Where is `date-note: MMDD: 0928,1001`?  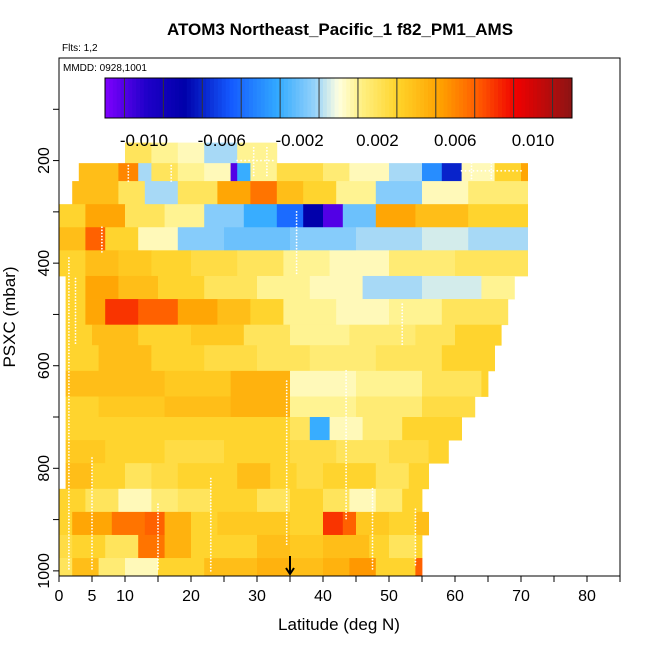
date-note: MMDD: 0928,1001 is located at coordinates (105, 68).